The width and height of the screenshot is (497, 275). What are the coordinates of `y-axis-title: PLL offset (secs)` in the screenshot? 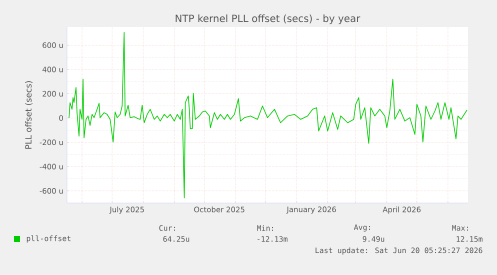 It's located at (29, 115).